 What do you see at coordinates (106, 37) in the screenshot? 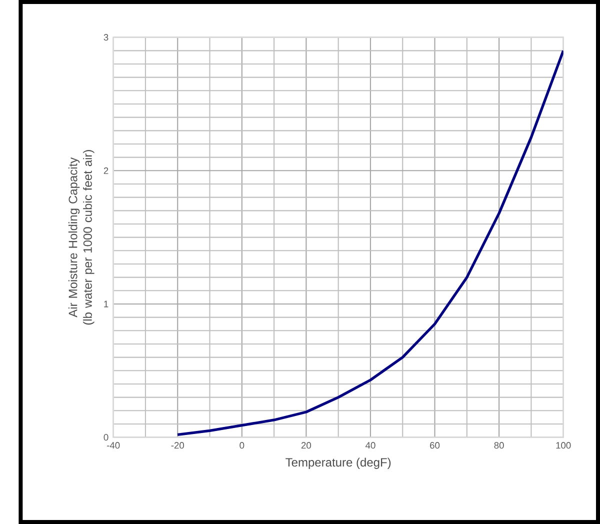
I see `y-tick-label: 3` at bounding box center [106, 37].